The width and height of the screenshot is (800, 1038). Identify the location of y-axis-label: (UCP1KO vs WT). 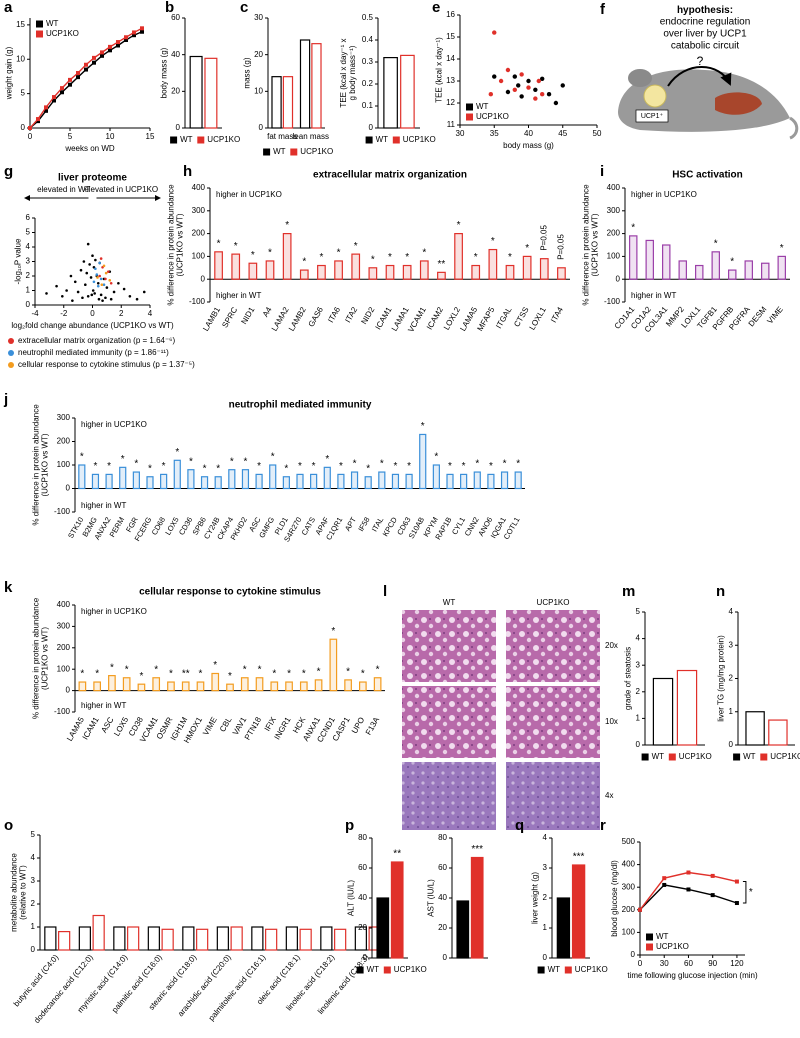
(180, 244).